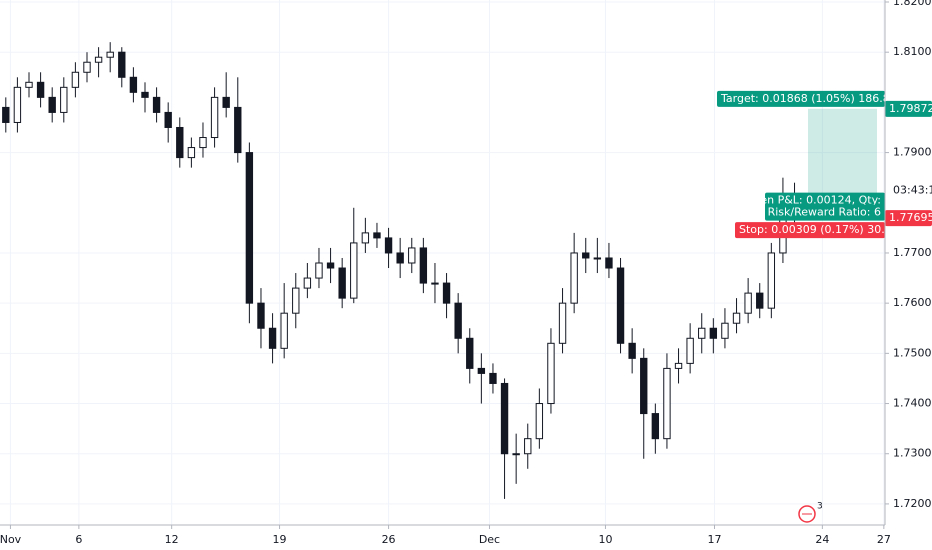  Describe the element at coordinates (842, 155) in the screenshot. I see `target-zone` at that location.